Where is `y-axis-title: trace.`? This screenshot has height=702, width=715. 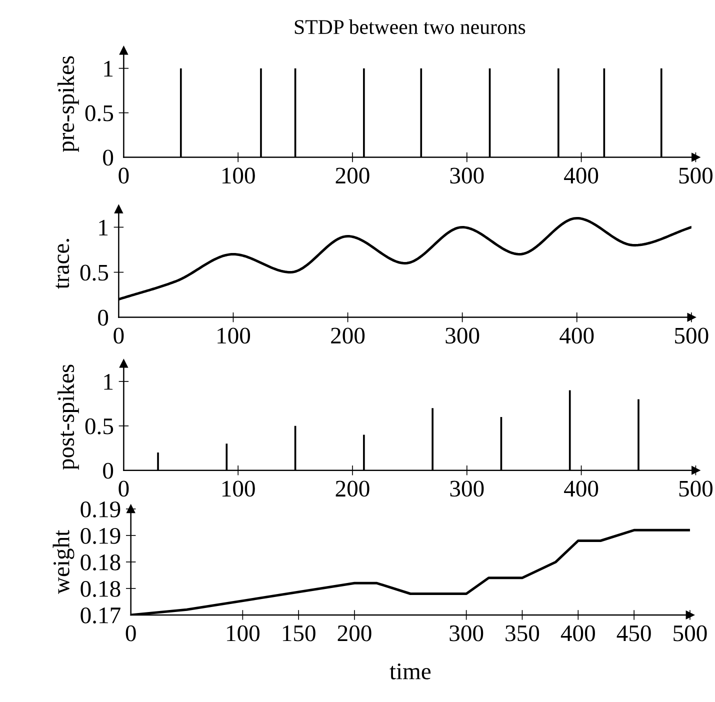
y-axis-title: trace. is located at coordinates (63, 263).